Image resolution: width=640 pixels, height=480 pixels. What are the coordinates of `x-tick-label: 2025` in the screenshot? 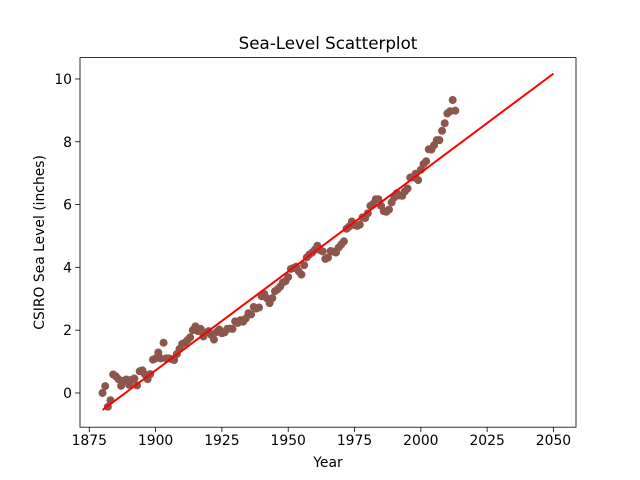 It's located at (486, 441).